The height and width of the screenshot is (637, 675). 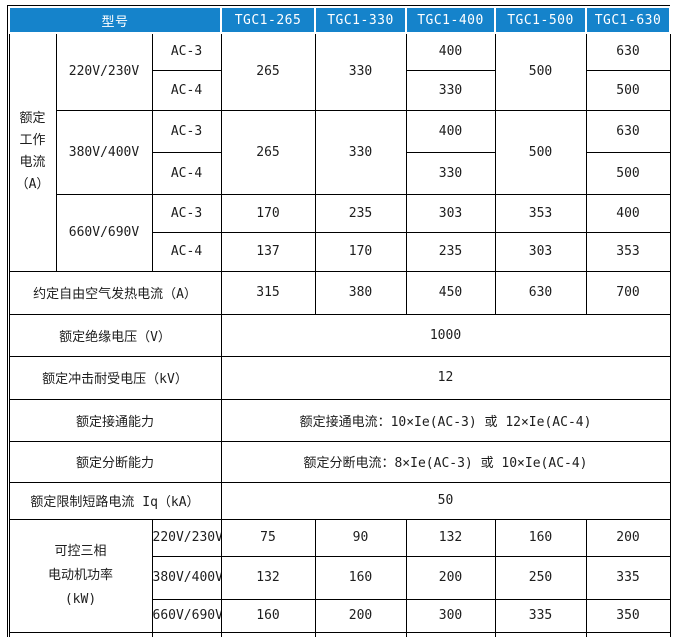 I want to click on row-label: 额定限制短路电流 Iq（kA）, so click(x=115, y=500).